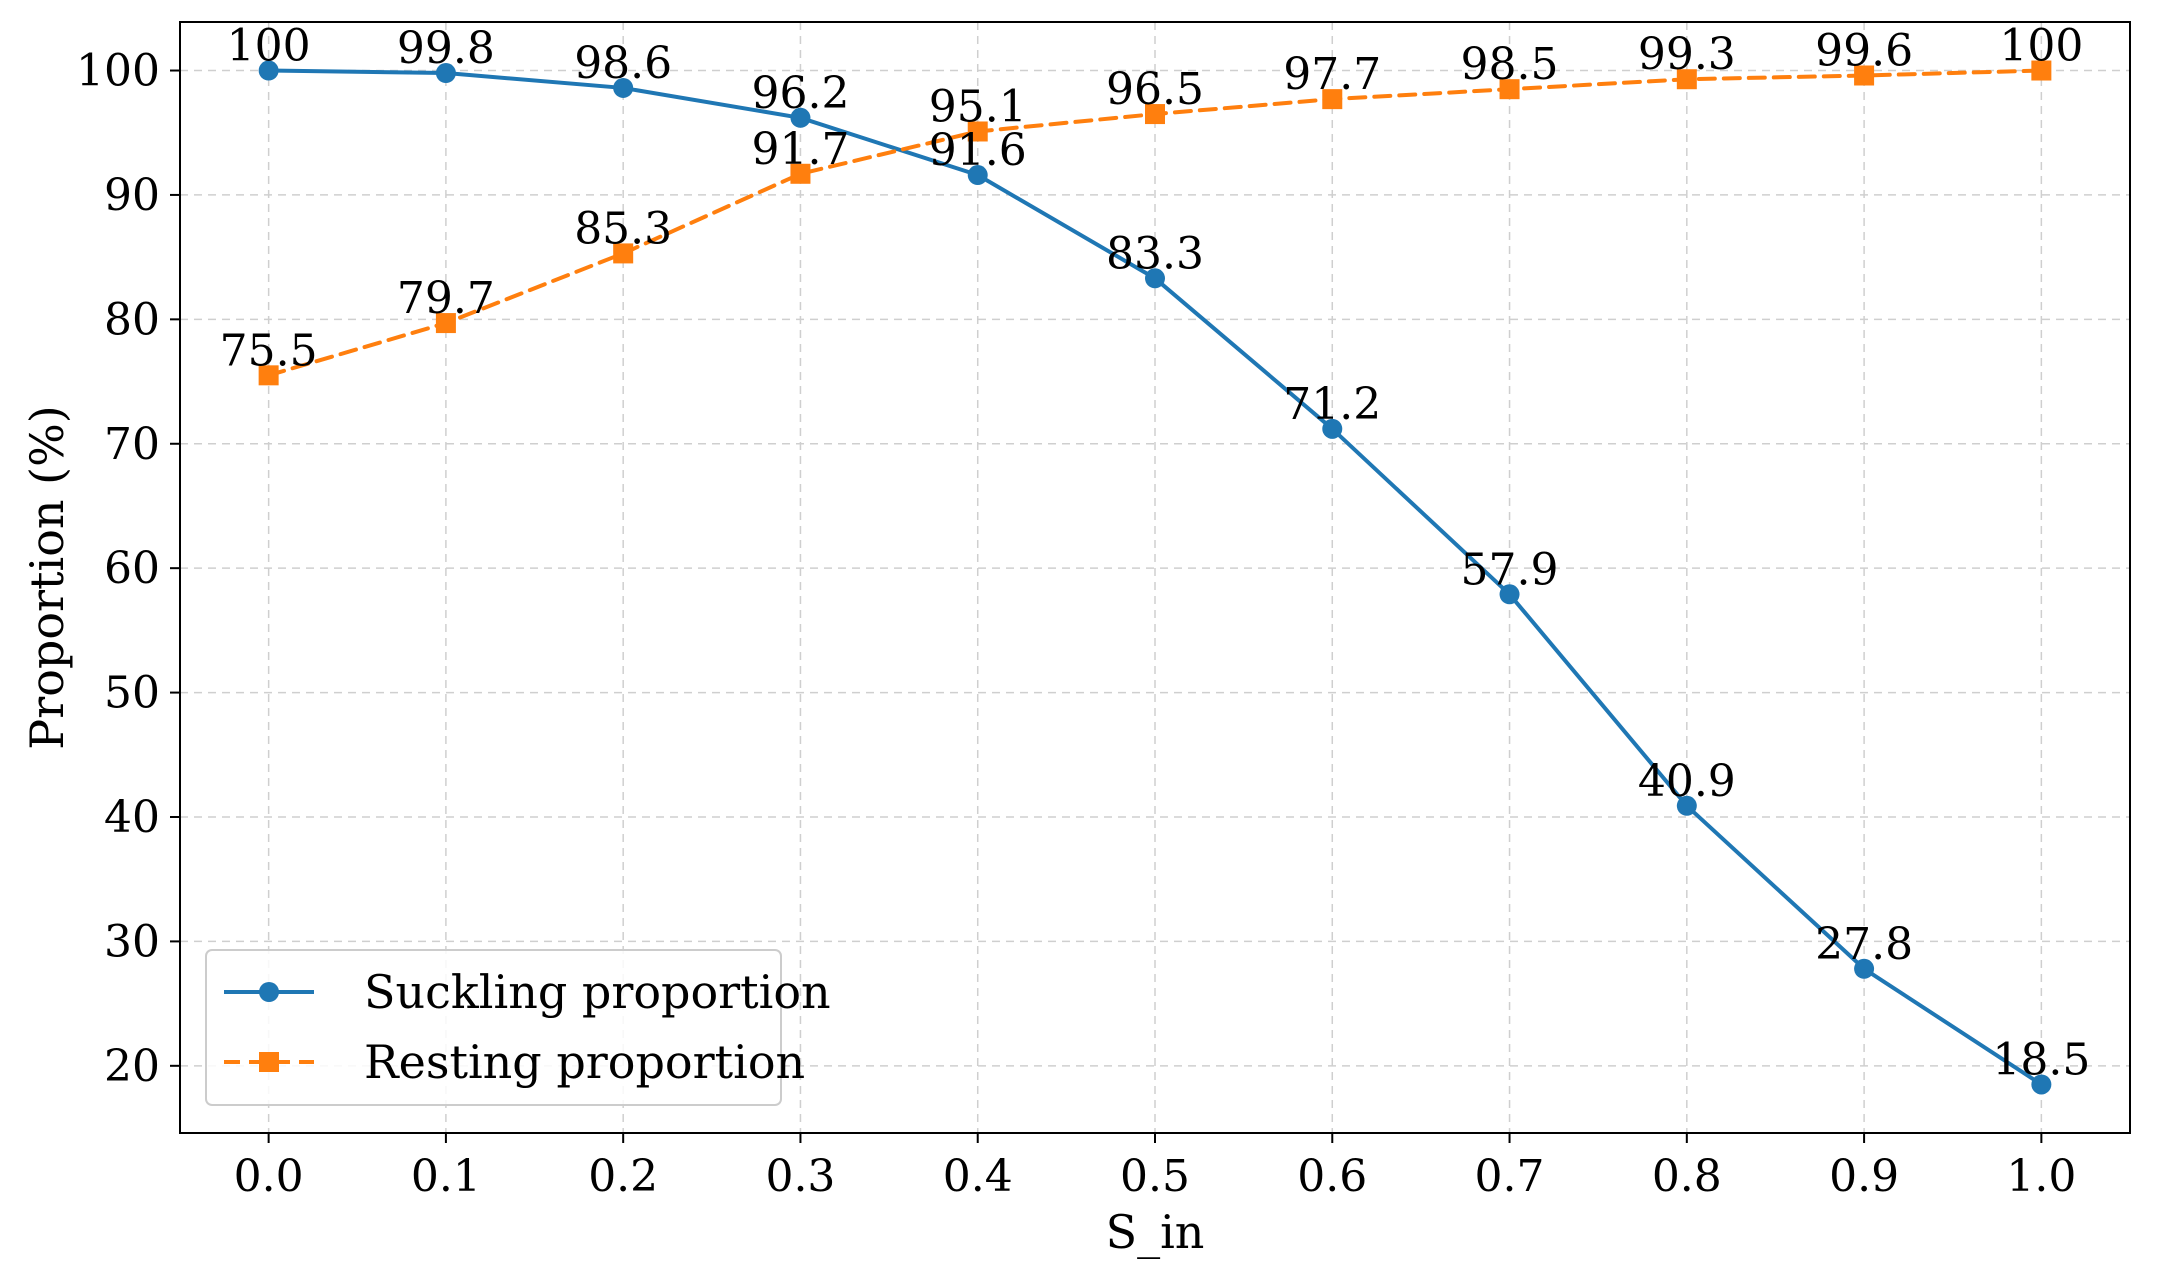 The width and height of the screenshot is (2172, 1279). I want to click on data-label-resting: 98.5, so click(1510, 64).